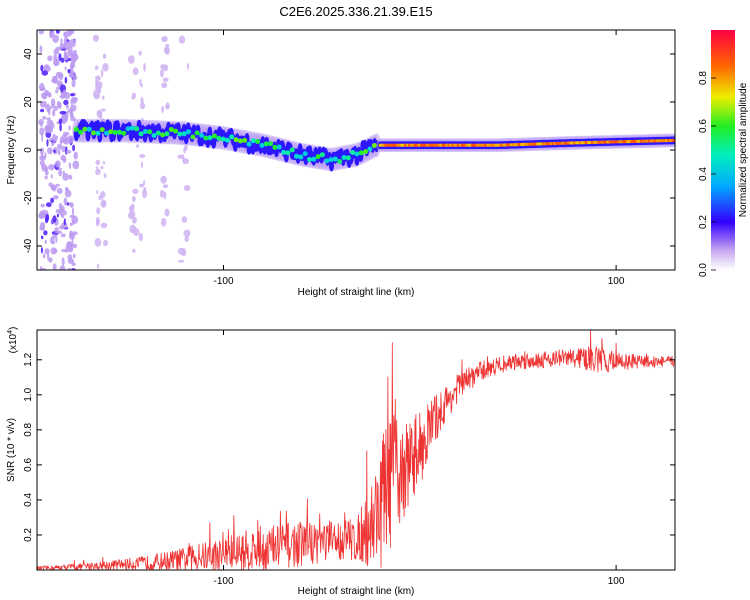  Describe the element at coordinates (28, 359) in the screenshot. I see `snr-y-tick-label: 1.2` at that location.